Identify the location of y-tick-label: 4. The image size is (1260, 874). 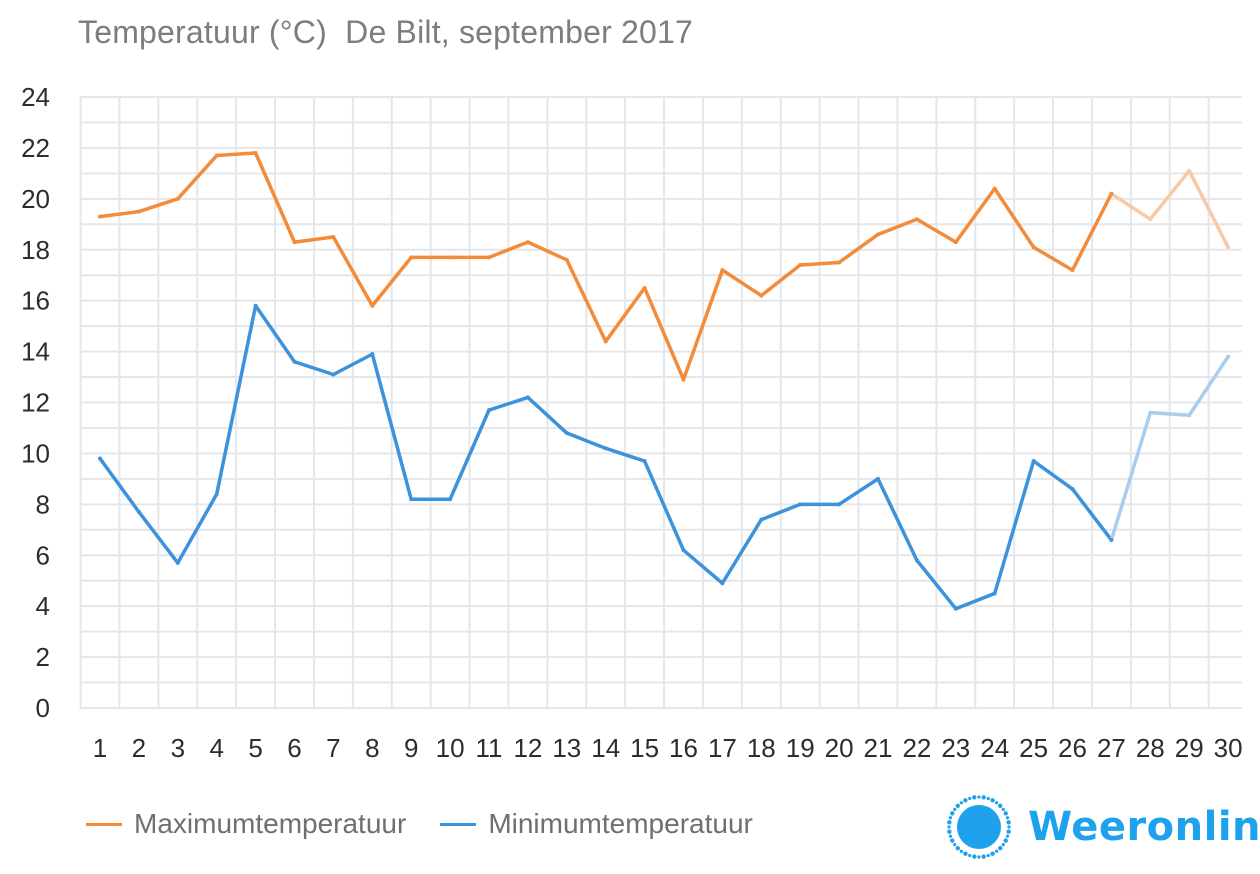
(43, 606).